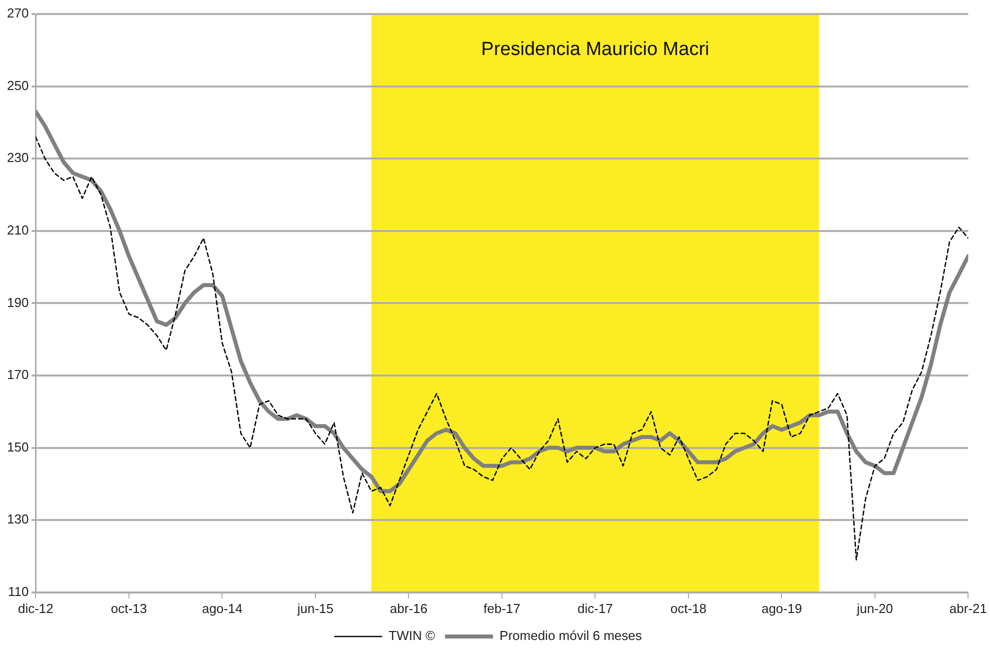 This screenshot has height=657, width=990. I want to click on y-tick-label: 130, so click(17, 519).